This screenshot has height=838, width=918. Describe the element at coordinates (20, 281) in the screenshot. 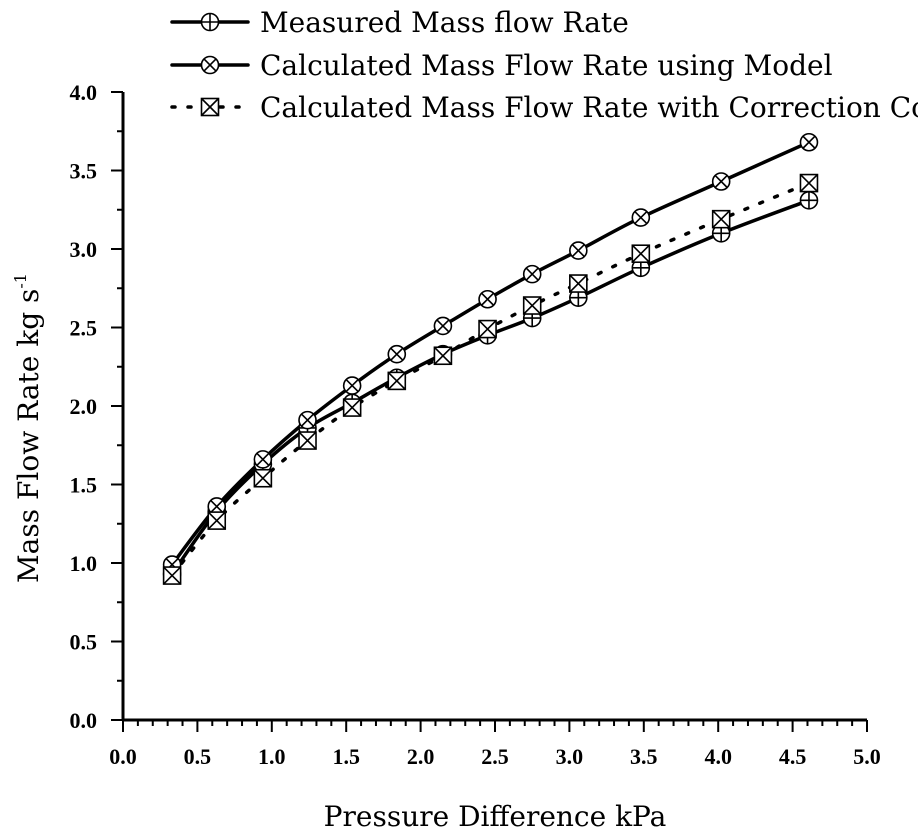

I see `y-axis-title-superscript: -1` at that location.